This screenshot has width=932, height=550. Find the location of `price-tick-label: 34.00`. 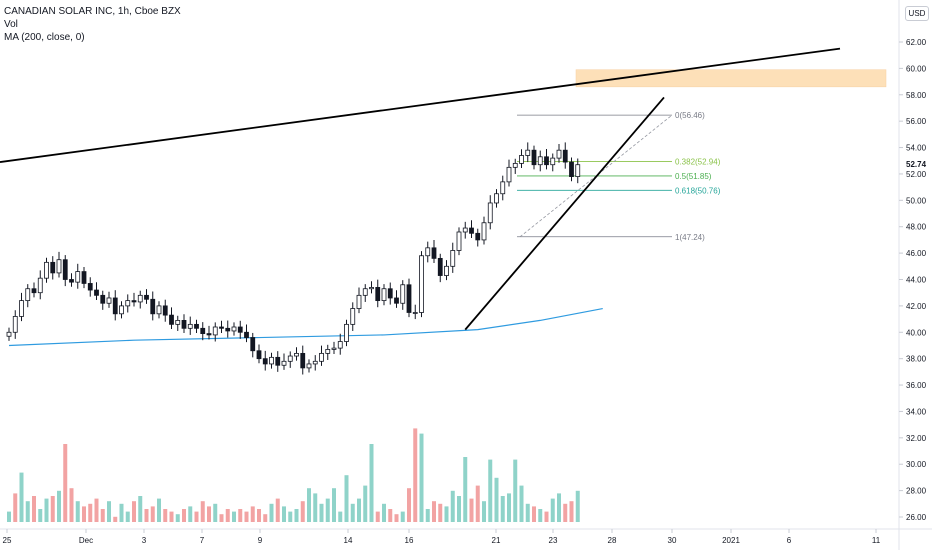

price-tick-label: 34.00 is located at coordinates (916, 411).